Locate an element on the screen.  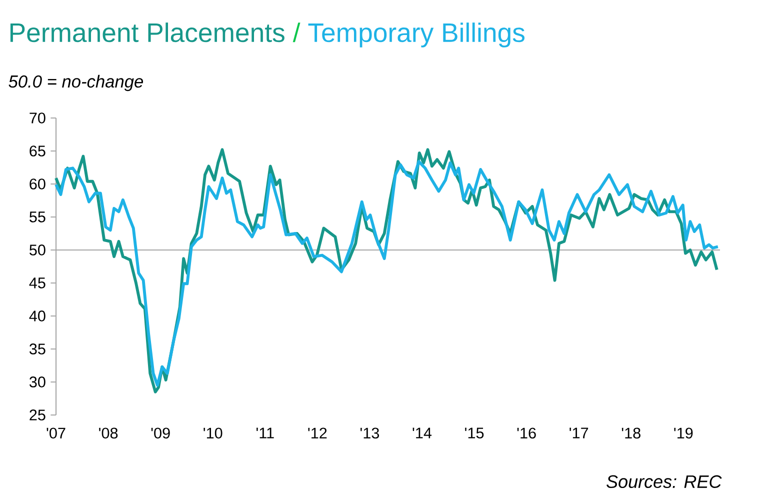
y-tick-label: 70 is located at coordinates (38, 118).